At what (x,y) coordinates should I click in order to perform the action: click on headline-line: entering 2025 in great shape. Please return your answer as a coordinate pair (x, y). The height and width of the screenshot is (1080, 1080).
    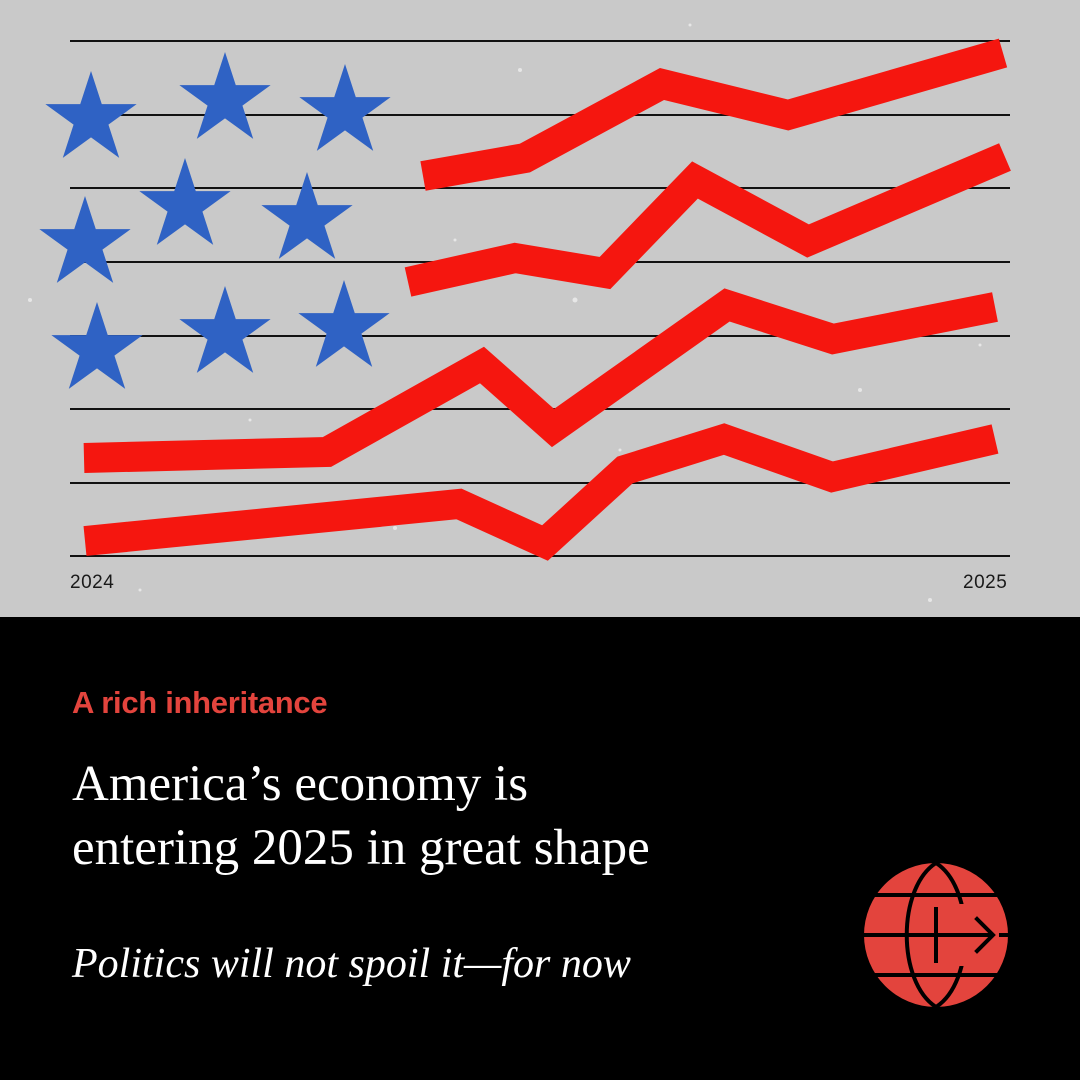
    Looking at the image, I should click on (361, 848).